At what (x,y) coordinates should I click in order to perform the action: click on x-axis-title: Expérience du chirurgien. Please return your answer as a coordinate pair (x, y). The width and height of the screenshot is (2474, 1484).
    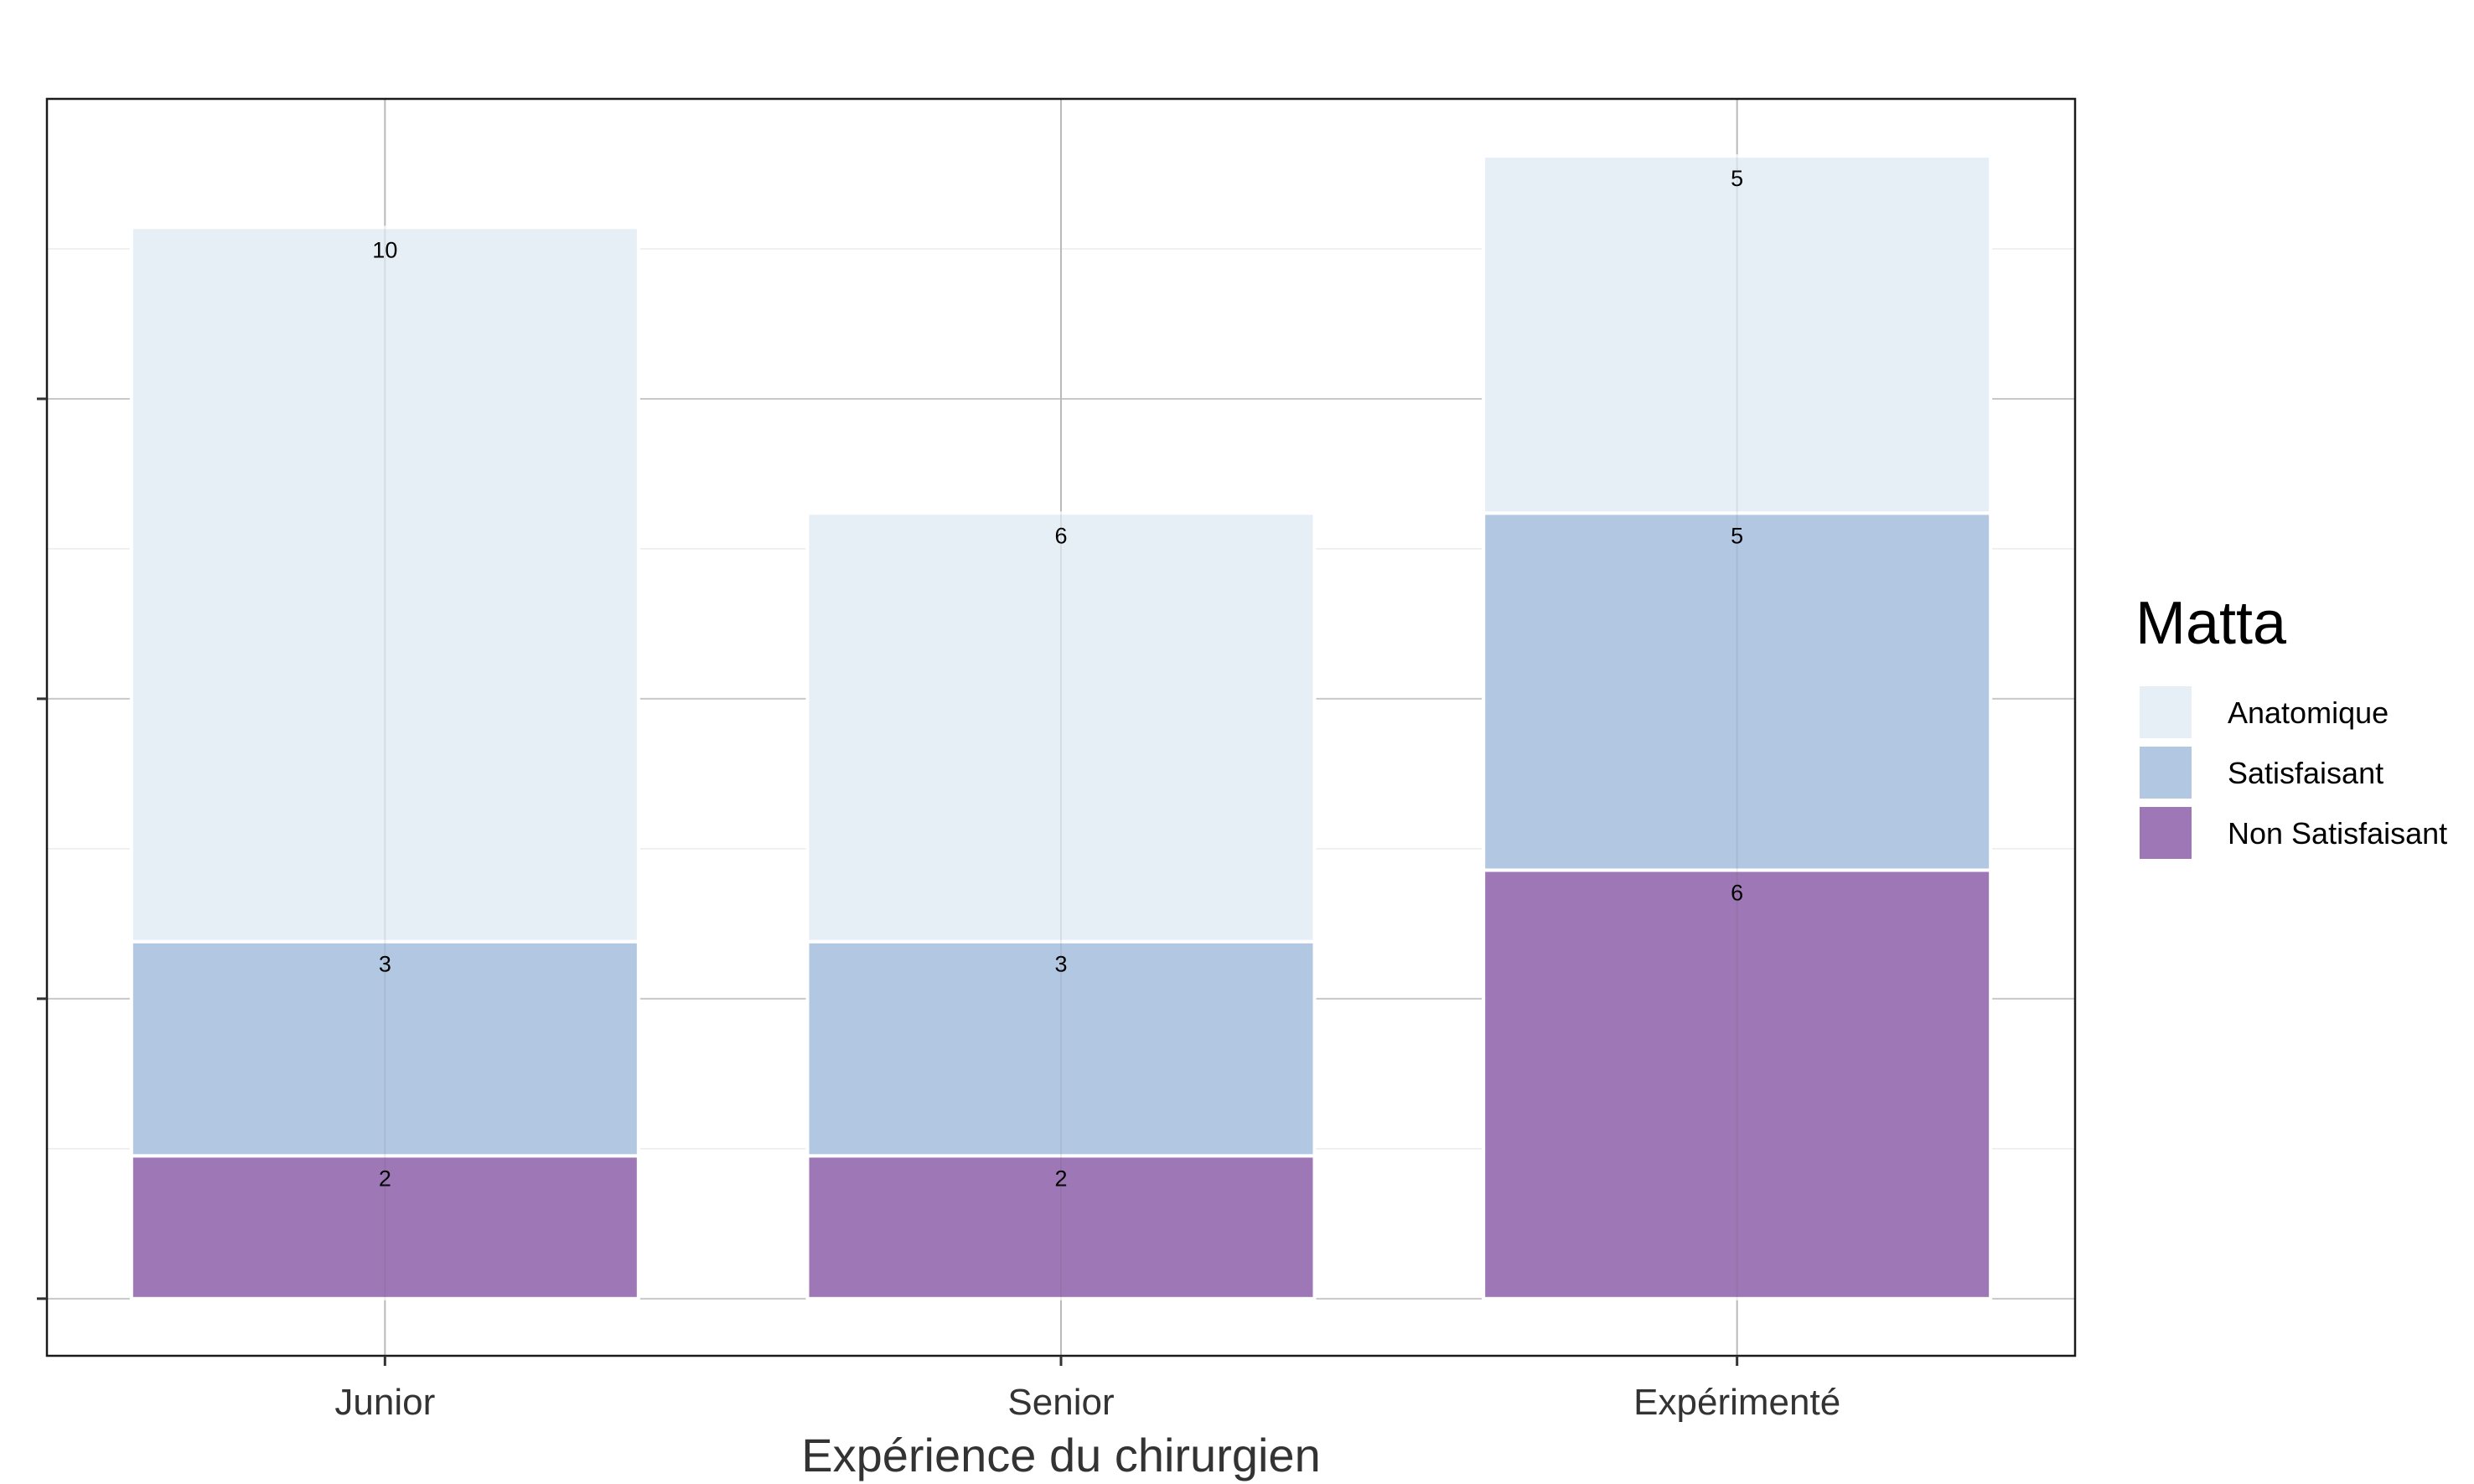
    Looking at the image, I should click on (1060, 1455).